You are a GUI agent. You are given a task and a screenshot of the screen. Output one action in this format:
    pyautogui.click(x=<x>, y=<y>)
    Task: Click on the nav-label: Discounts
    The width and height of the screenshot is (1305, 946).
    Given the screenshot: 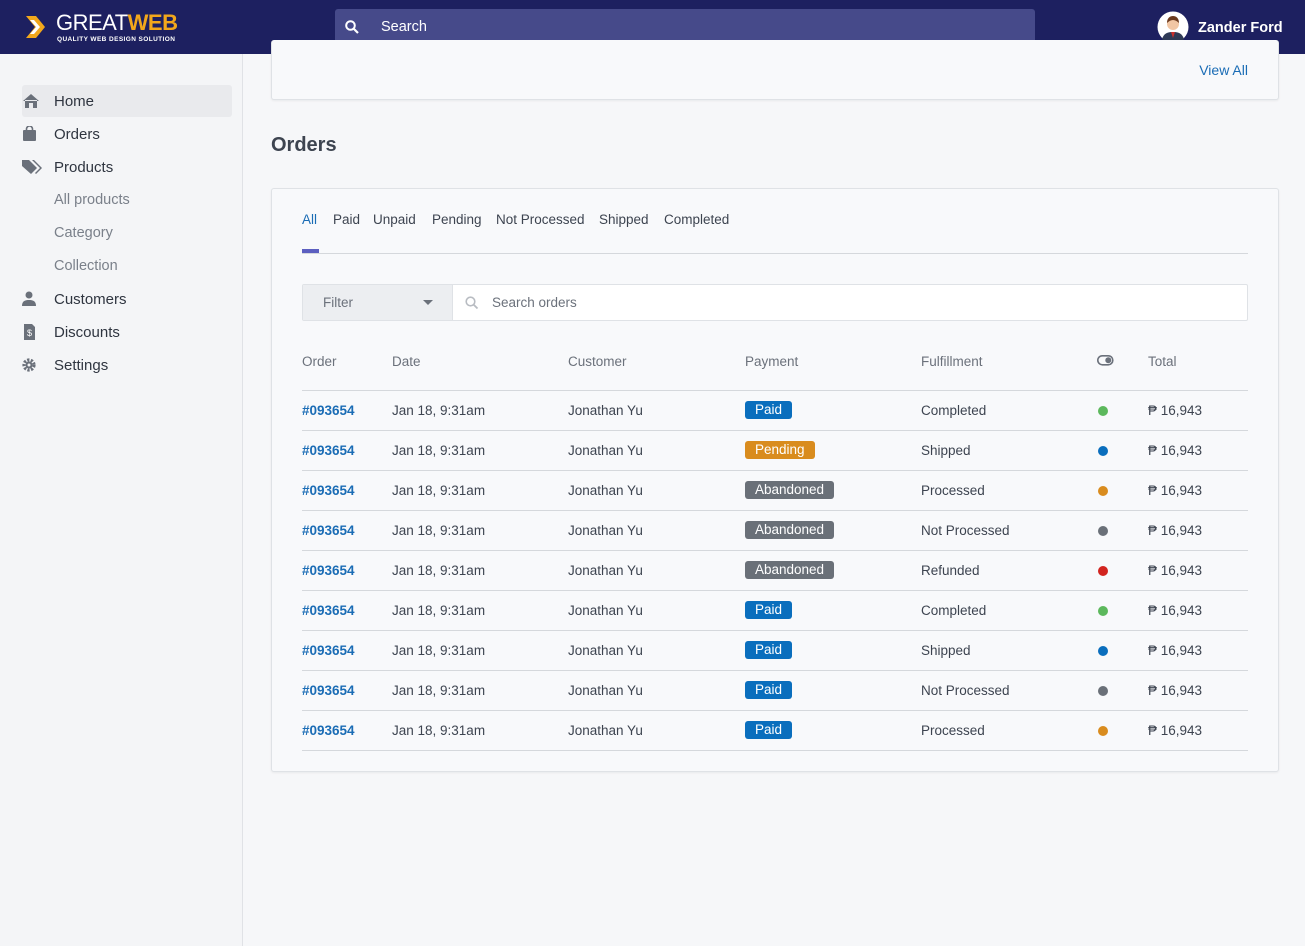 What is the action you would take?
    pyautogui.click(x=87, y=332)
    